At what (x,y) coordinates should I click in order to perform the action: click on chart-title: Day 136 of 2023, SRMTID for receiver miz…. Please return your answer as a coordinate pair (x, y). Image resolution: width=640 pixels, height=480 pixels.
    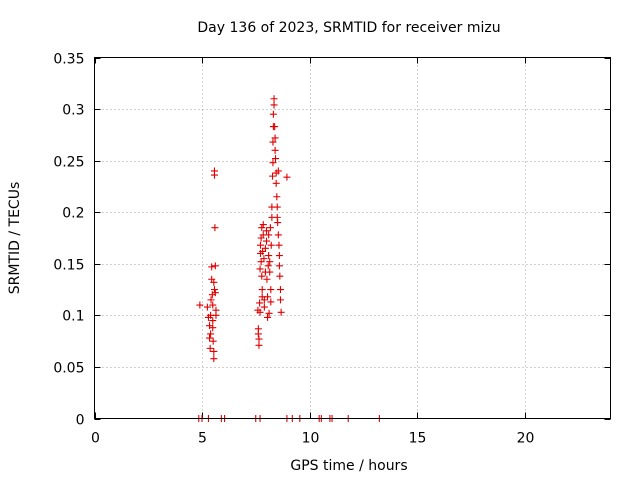
    Looking at the image, I should click on (348, 28).